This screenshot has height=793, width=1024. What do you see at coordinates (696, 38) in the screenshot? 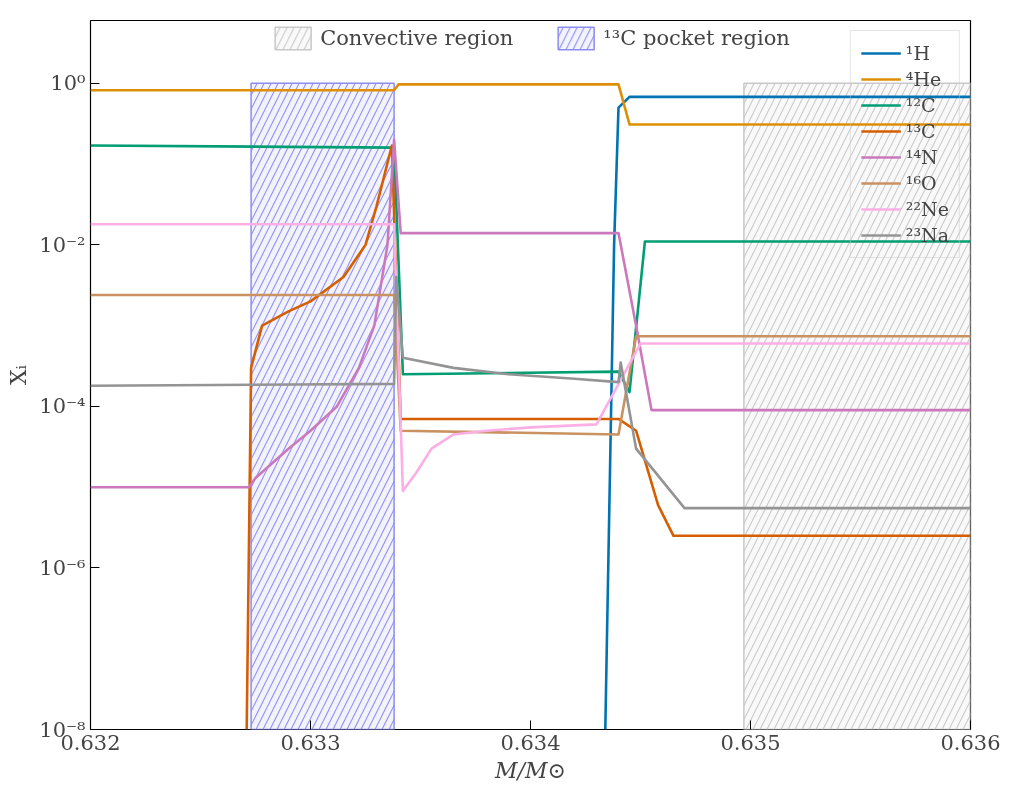
I see `legend-label: ¹³C pocket region` at bounding box center [696, 38].